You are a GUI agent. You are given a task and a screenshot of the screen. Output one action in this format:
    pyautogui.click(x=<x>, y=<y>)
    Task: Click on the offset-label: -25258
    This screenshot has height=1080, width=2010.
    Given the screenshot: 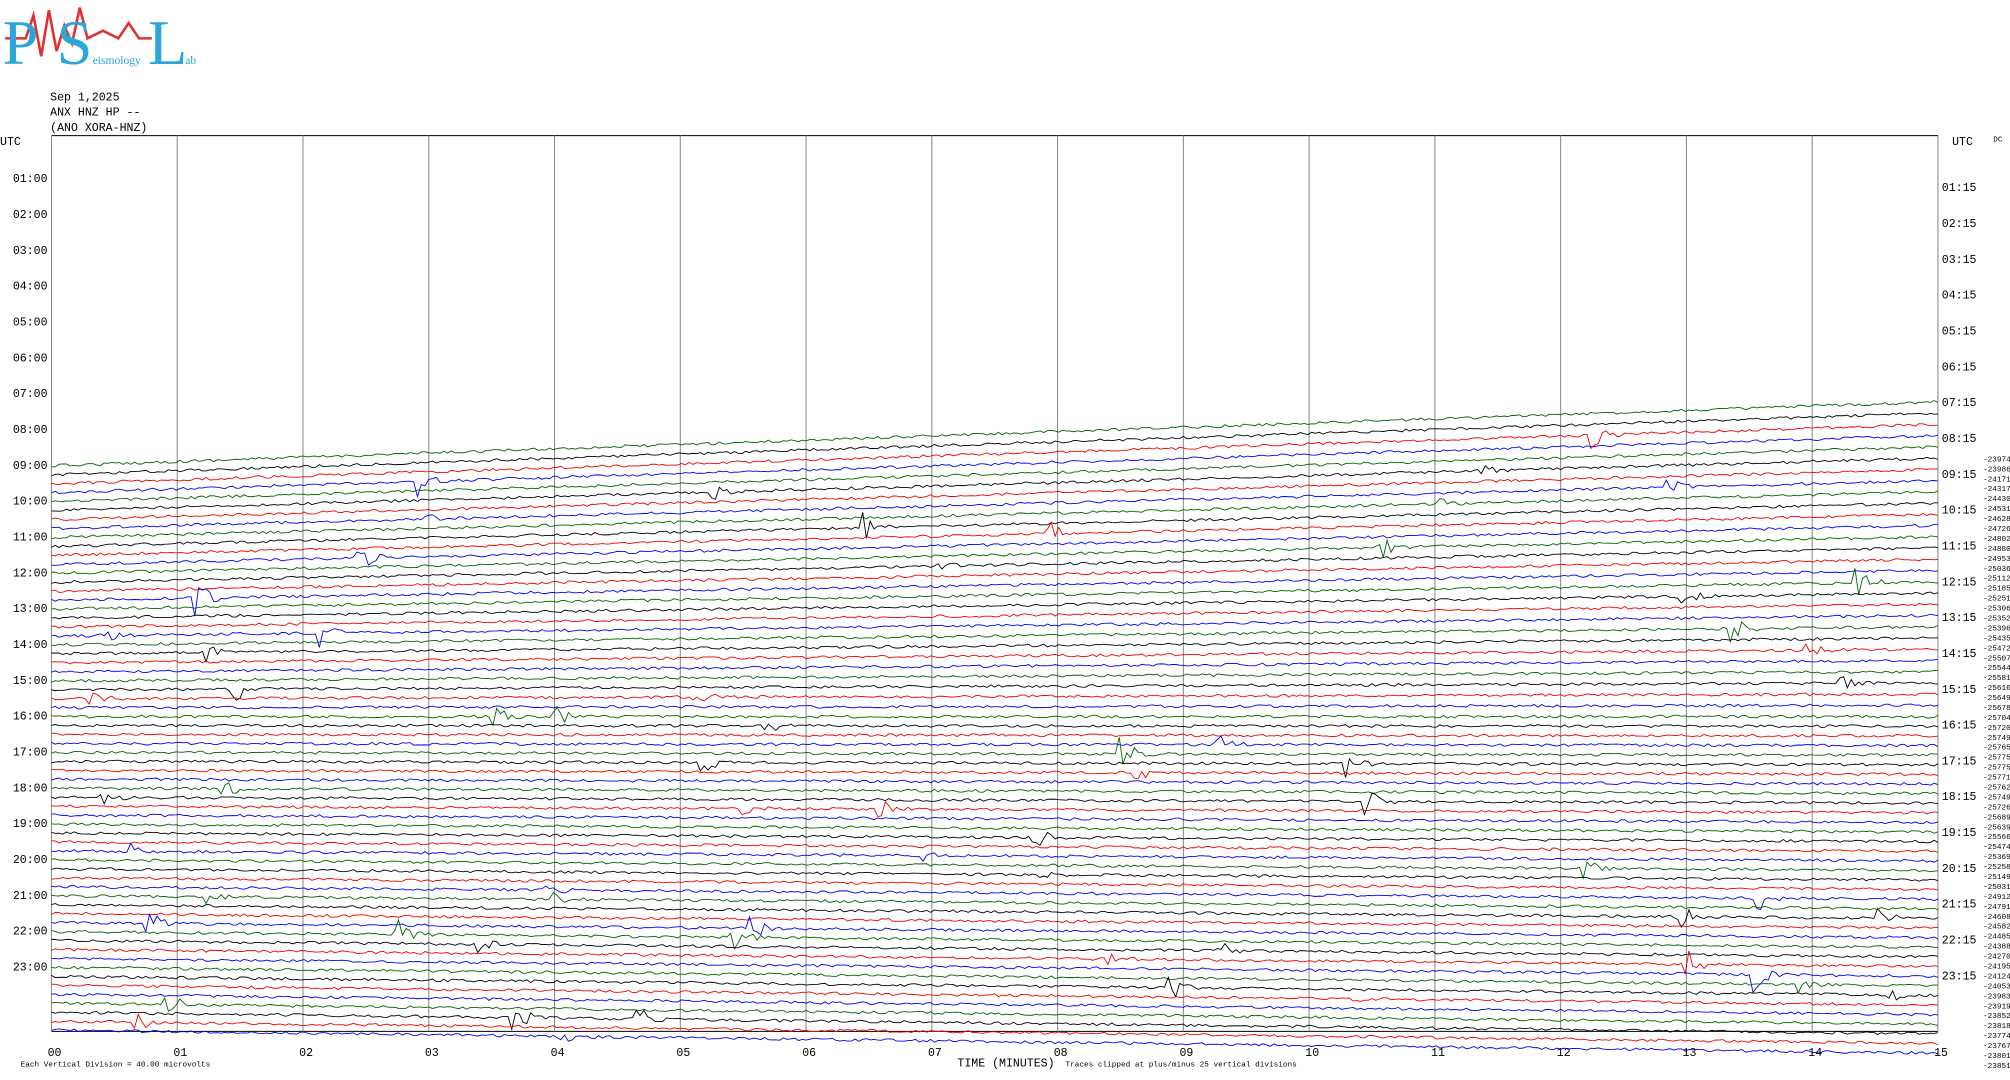 What is the action you would take?
    pyautogui.click(x=1996, y=868)
    